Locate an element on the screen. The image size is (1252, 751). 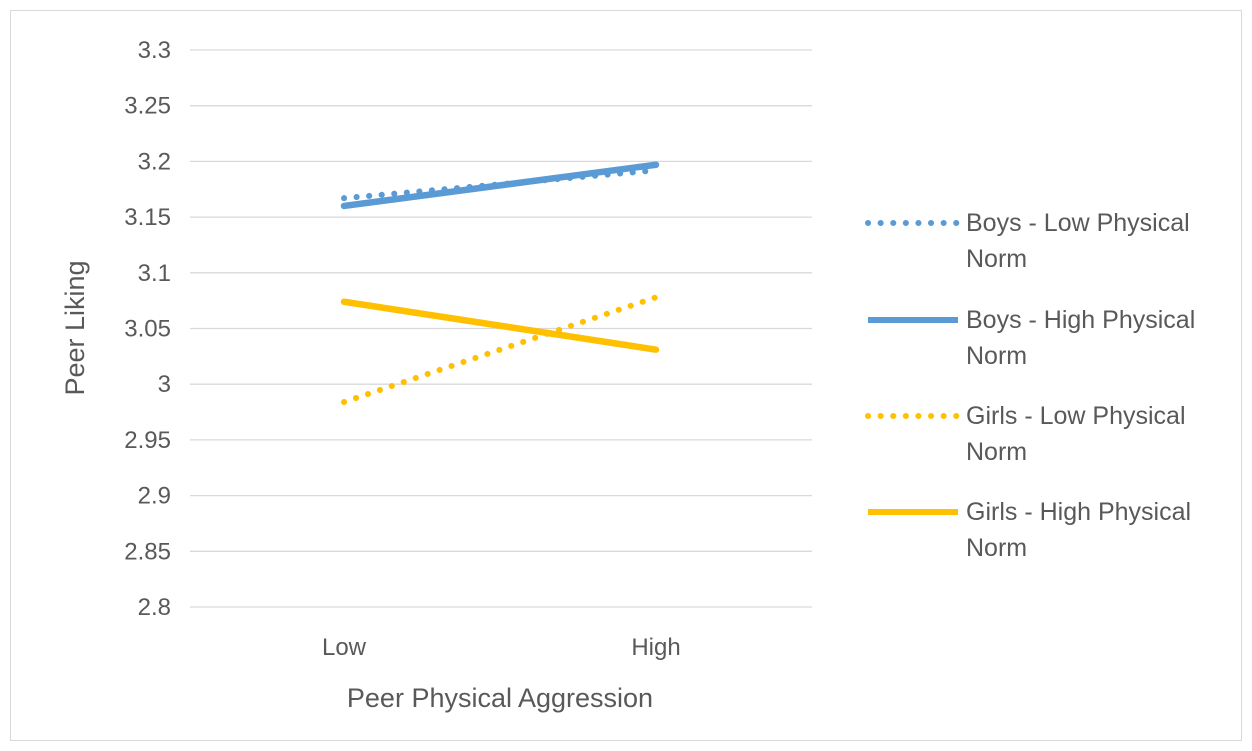
y-axis-ticks: 2.8 2.85 2.9 2.95 3 3.05 3.1 3.15 3.2 3.25 3.3 is located at coordinates (147, 329).